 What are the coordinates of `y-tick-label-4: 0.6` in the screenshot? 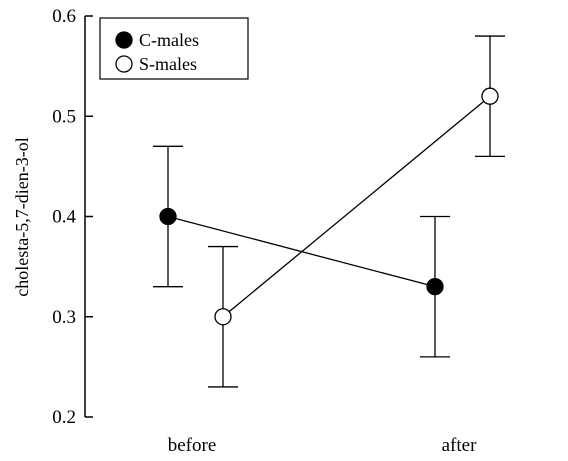 It's located at (64, 16).